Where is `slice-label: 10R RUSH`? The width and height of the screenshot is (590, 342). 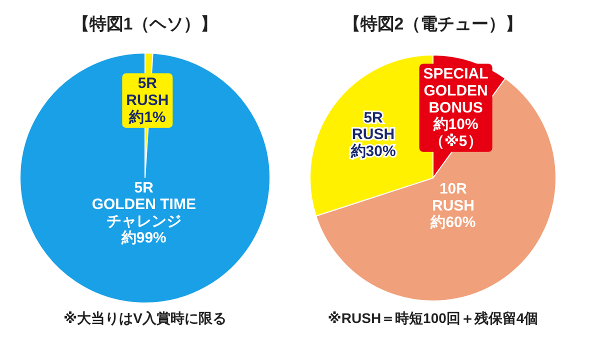 slice-label: 10R RUSH is located at coordinates (453, 197).